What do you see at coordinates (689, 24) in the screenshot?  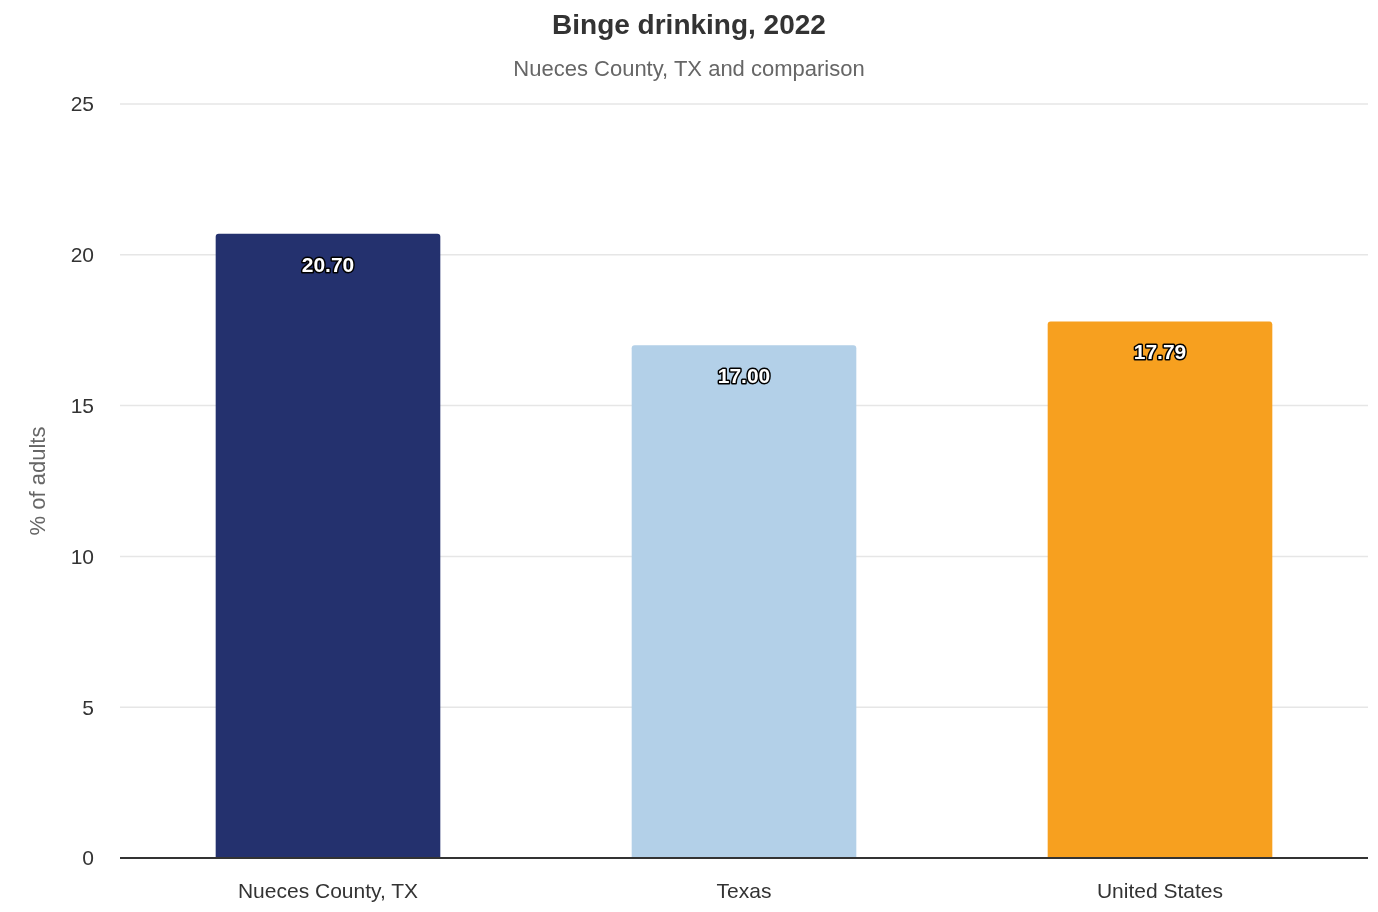 I see `chart-title: Binge drinking, 2022` at bounding box center [689, 24].